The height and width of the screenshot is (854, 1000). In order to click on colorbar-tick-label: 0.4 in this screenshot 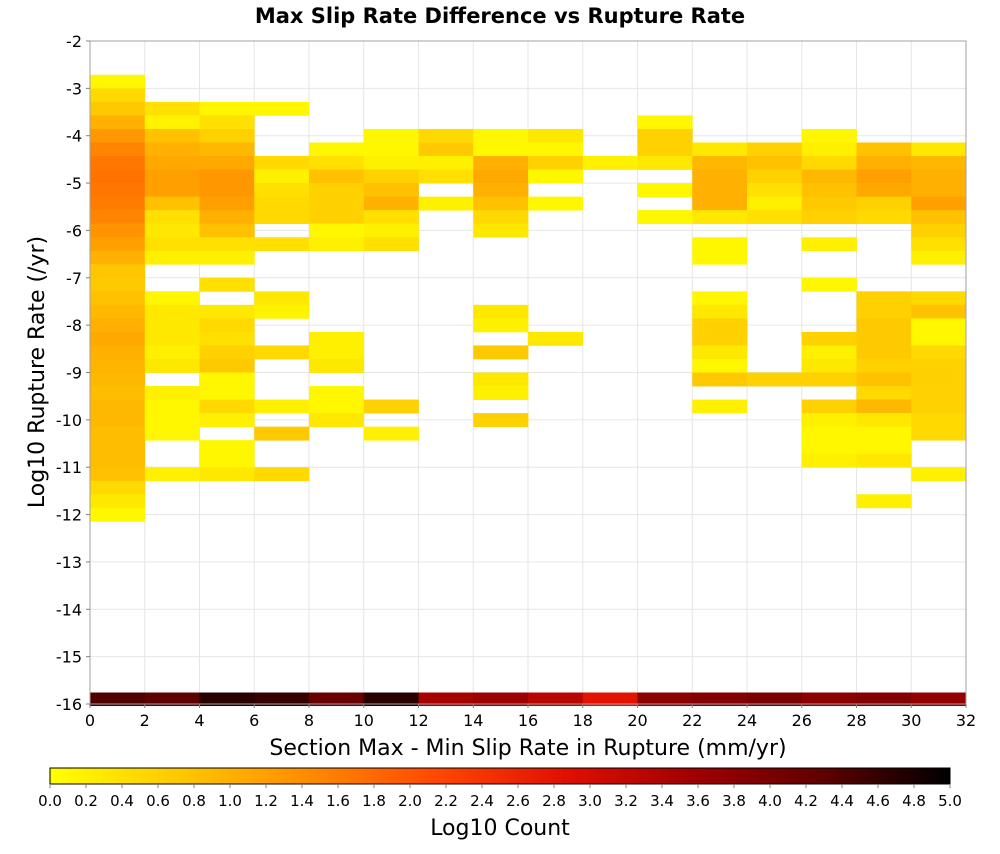, I will do `click(122, 801)`.